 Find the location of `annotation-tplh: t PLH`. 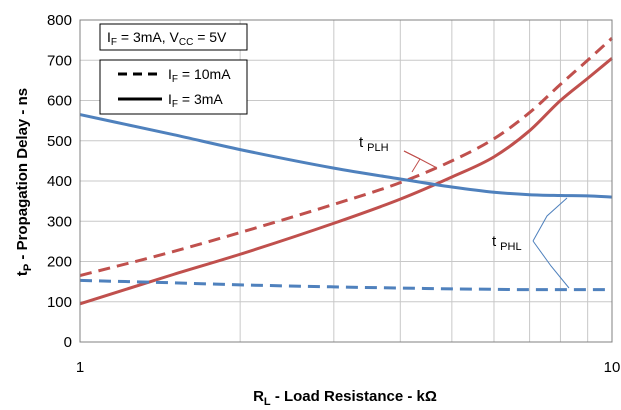

annotation-tplh: t PLH is located at coordinates (398, 153).